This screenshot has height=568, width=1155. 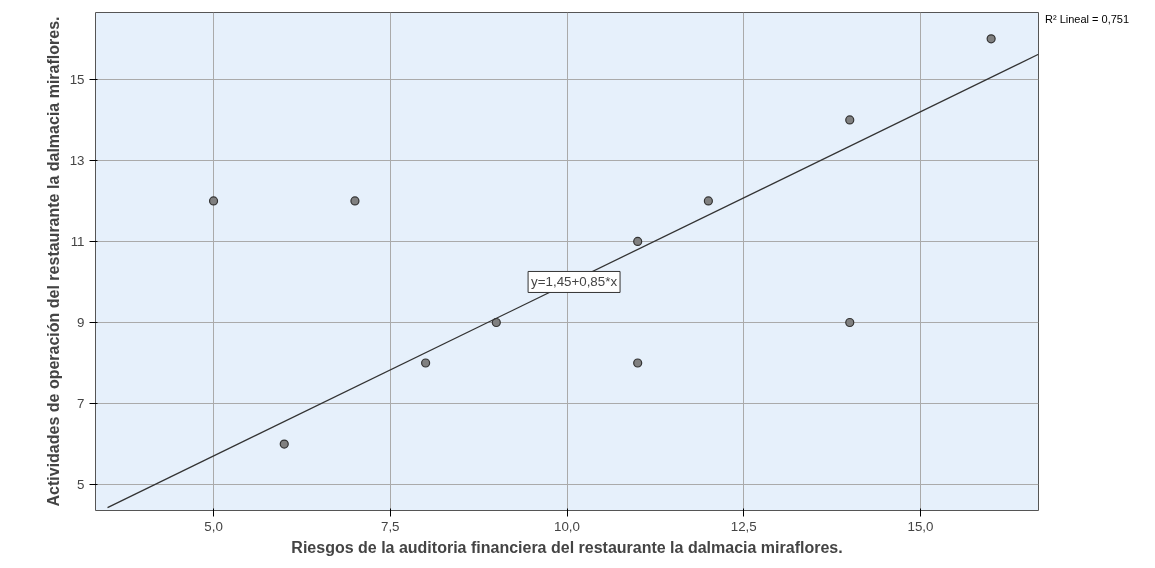 What do you see at coordinates (743, 526) in the screenshot?
I see `x-tick-label: 12,5` at bounding box center [743, 526].